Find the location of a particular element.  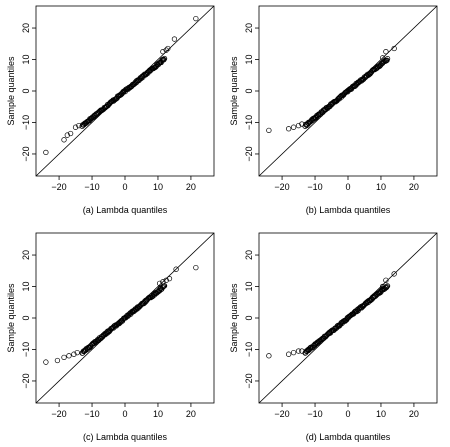

panel-caption: (b) Lambda quantiles is located at coordinates (348, 210).